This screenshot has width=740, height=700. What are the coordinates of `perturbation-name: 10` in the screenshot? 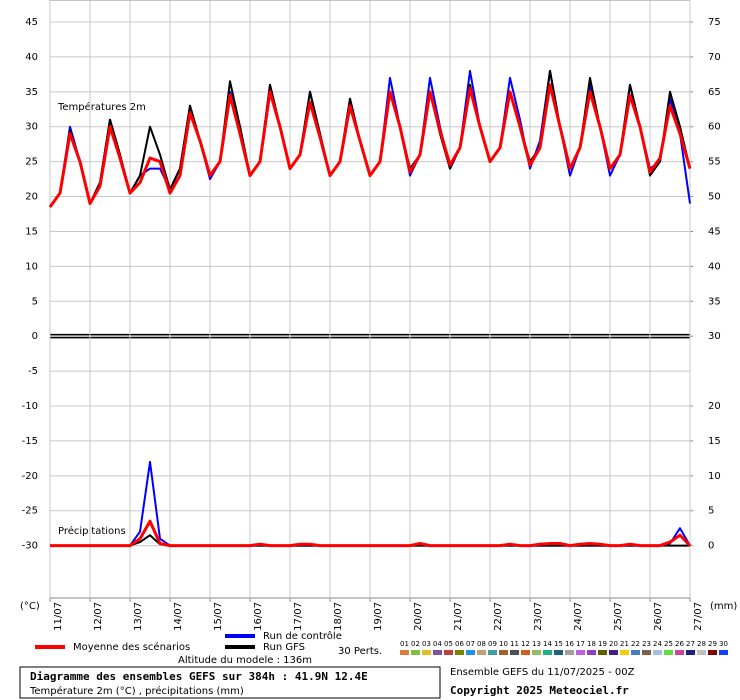 It's located at (503, 644).